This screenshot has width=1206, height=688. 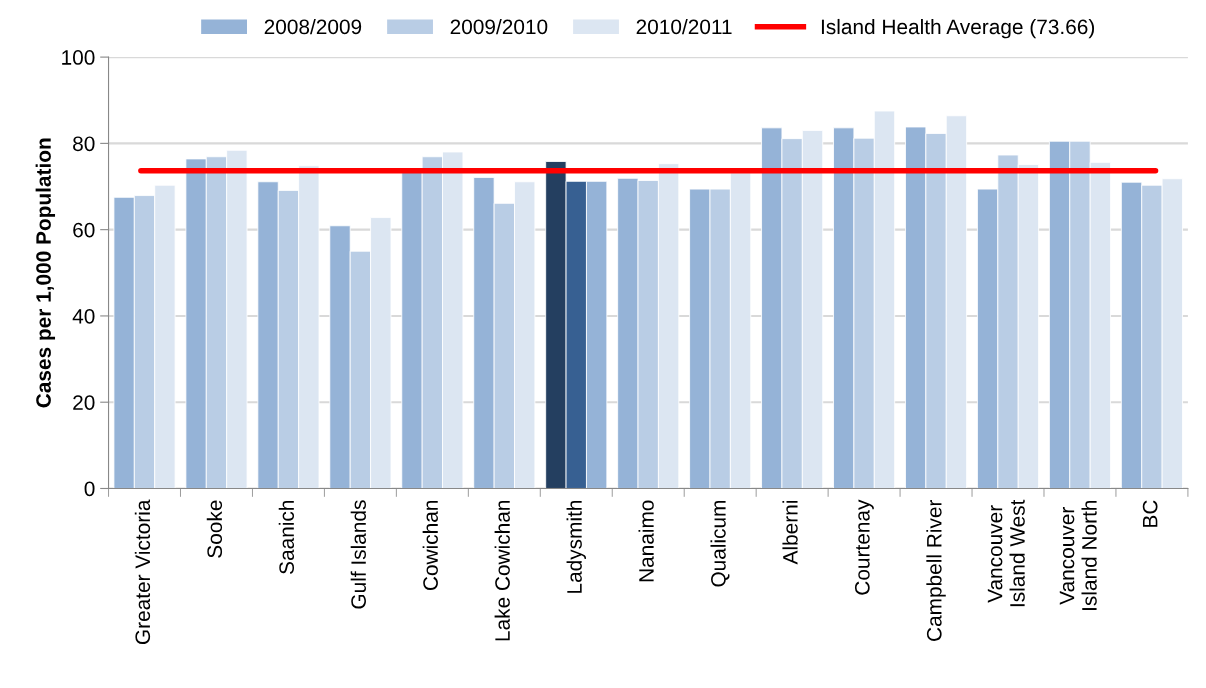 What do you see at coordinates (958, 28) in the screenshot?
I see `legend-label: Island Health Average (73.66)` at bounding box center [958, 28].